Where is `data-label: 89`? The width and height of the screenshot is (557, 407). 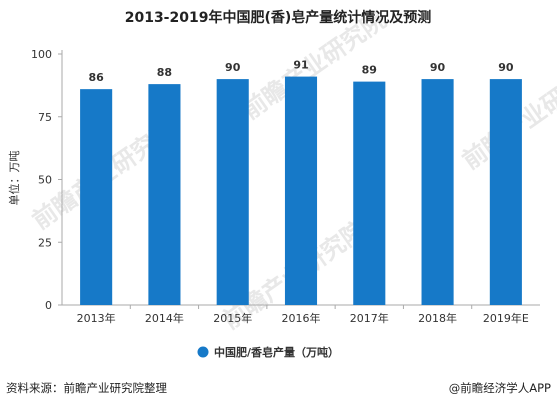
data-label: 89 is located at coordinates (369, 70).